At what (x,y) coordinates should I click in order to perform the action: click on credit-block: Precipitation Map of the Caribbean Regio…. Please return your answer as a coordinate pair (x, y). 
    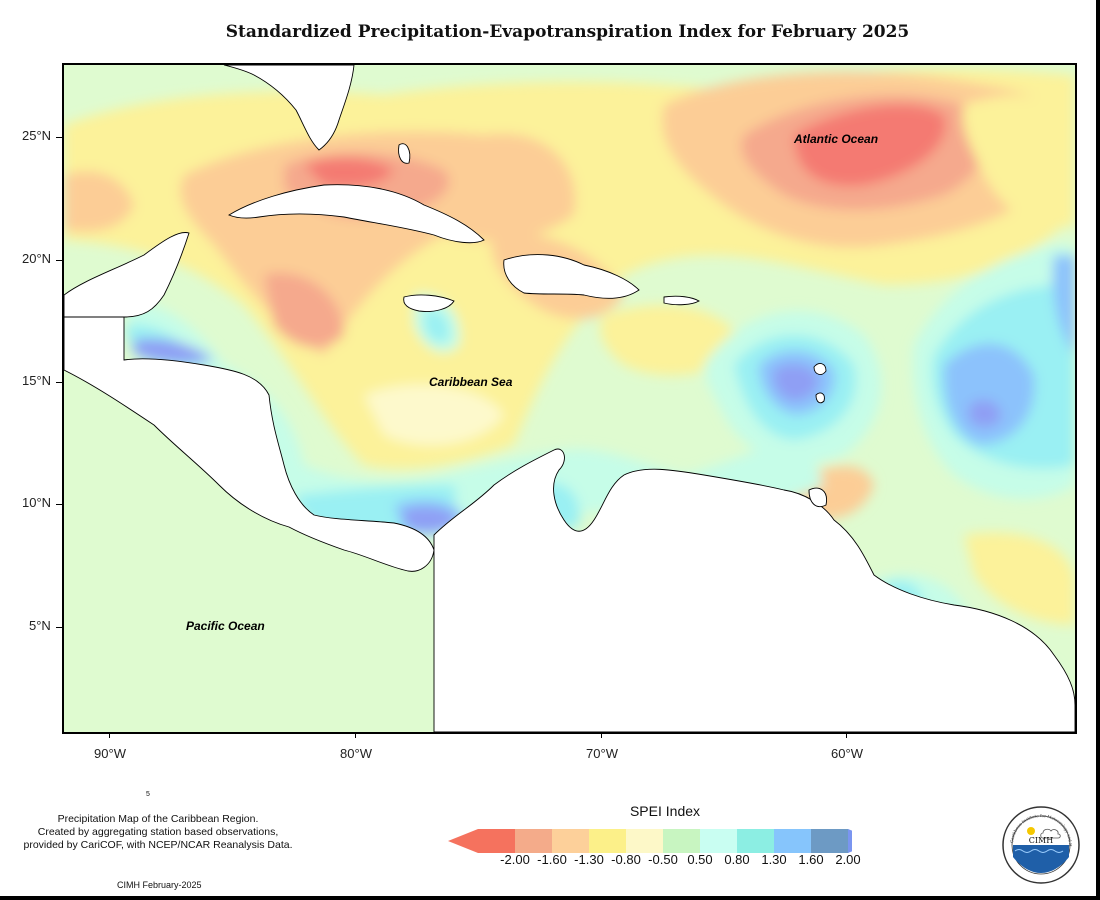
    Looking at the image, I should click on (158, 832).